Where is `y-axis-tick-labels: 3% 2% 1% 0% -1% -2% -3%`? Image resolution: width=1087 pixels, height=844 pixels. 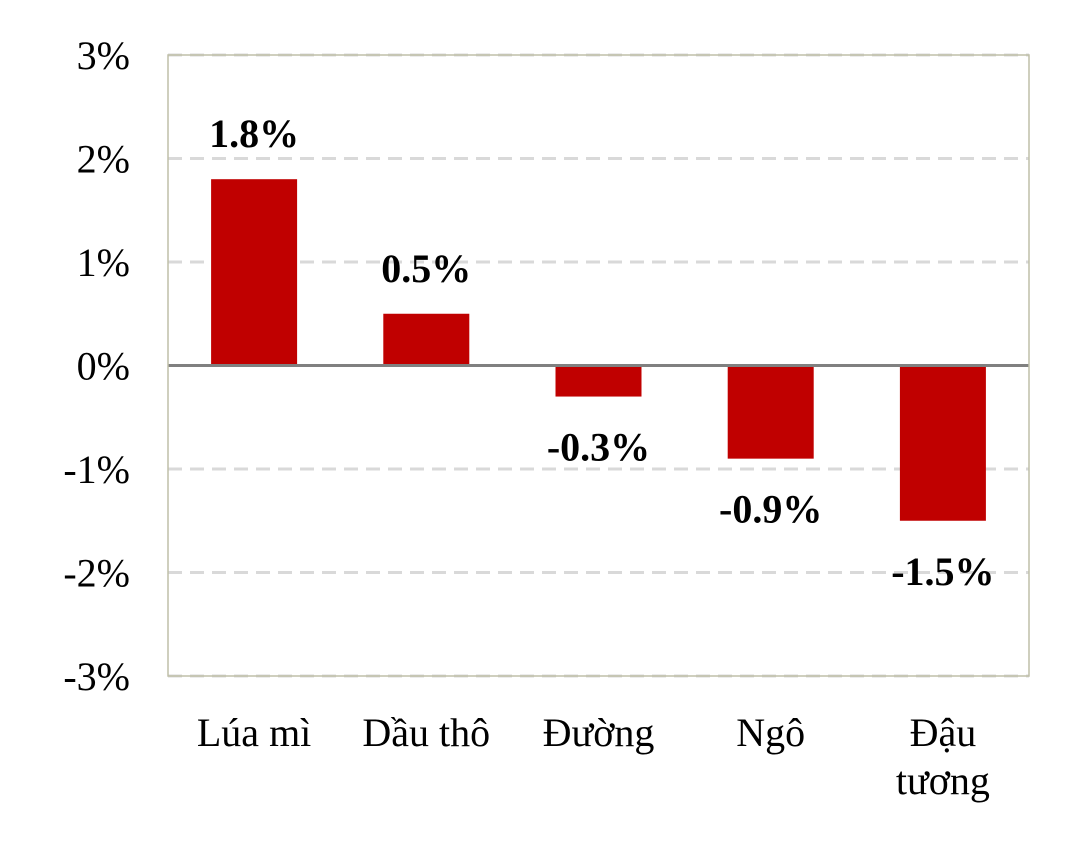 y-axis-tick-labels: 3% 2% 1% 0% -1% -2% -3% is located at coordinates (96, 366).